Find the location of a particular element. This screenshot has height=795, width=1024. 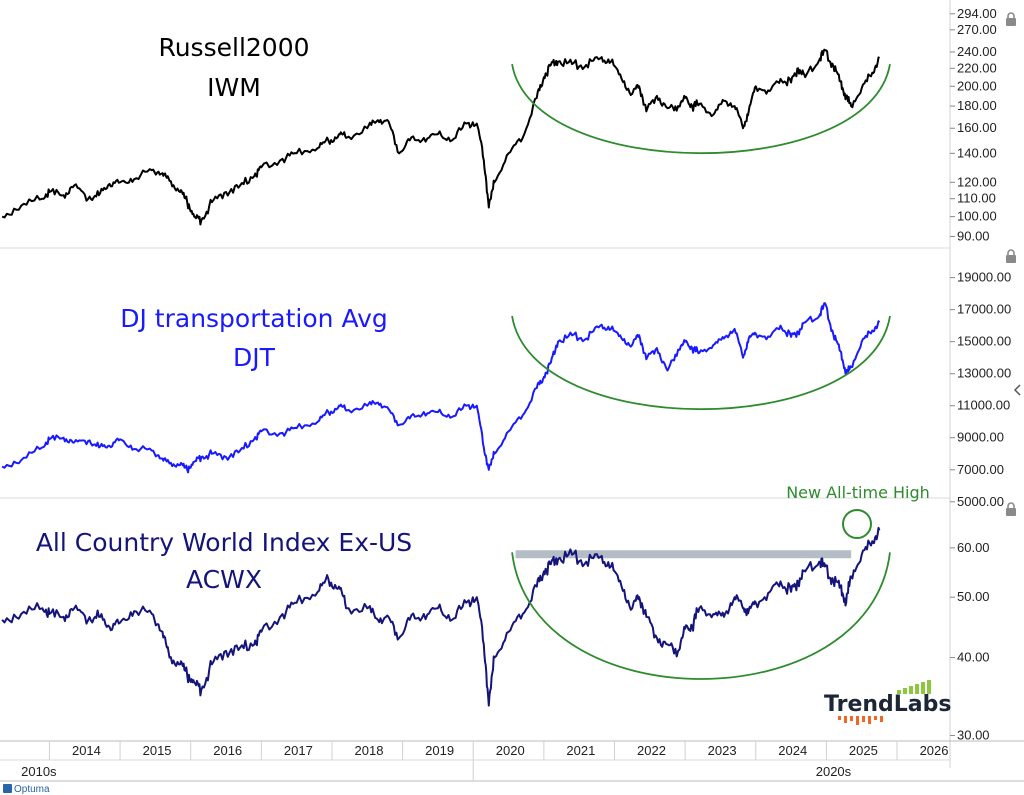

acwx-resistance-band is located at coordinates (683, 554).